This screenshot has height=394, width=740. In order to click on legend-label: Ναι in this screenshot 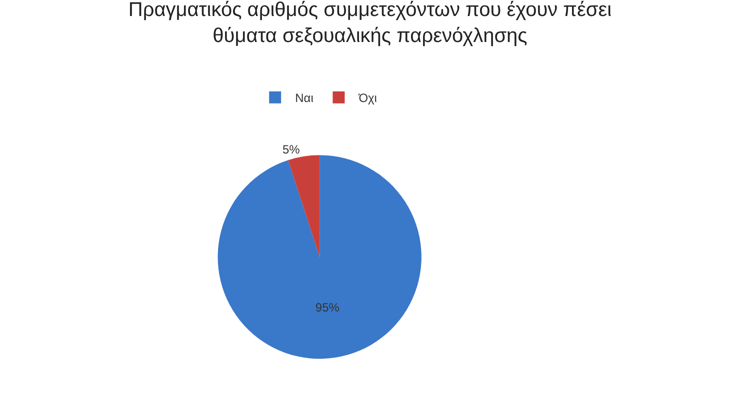, I will do `click(304, 98)`.